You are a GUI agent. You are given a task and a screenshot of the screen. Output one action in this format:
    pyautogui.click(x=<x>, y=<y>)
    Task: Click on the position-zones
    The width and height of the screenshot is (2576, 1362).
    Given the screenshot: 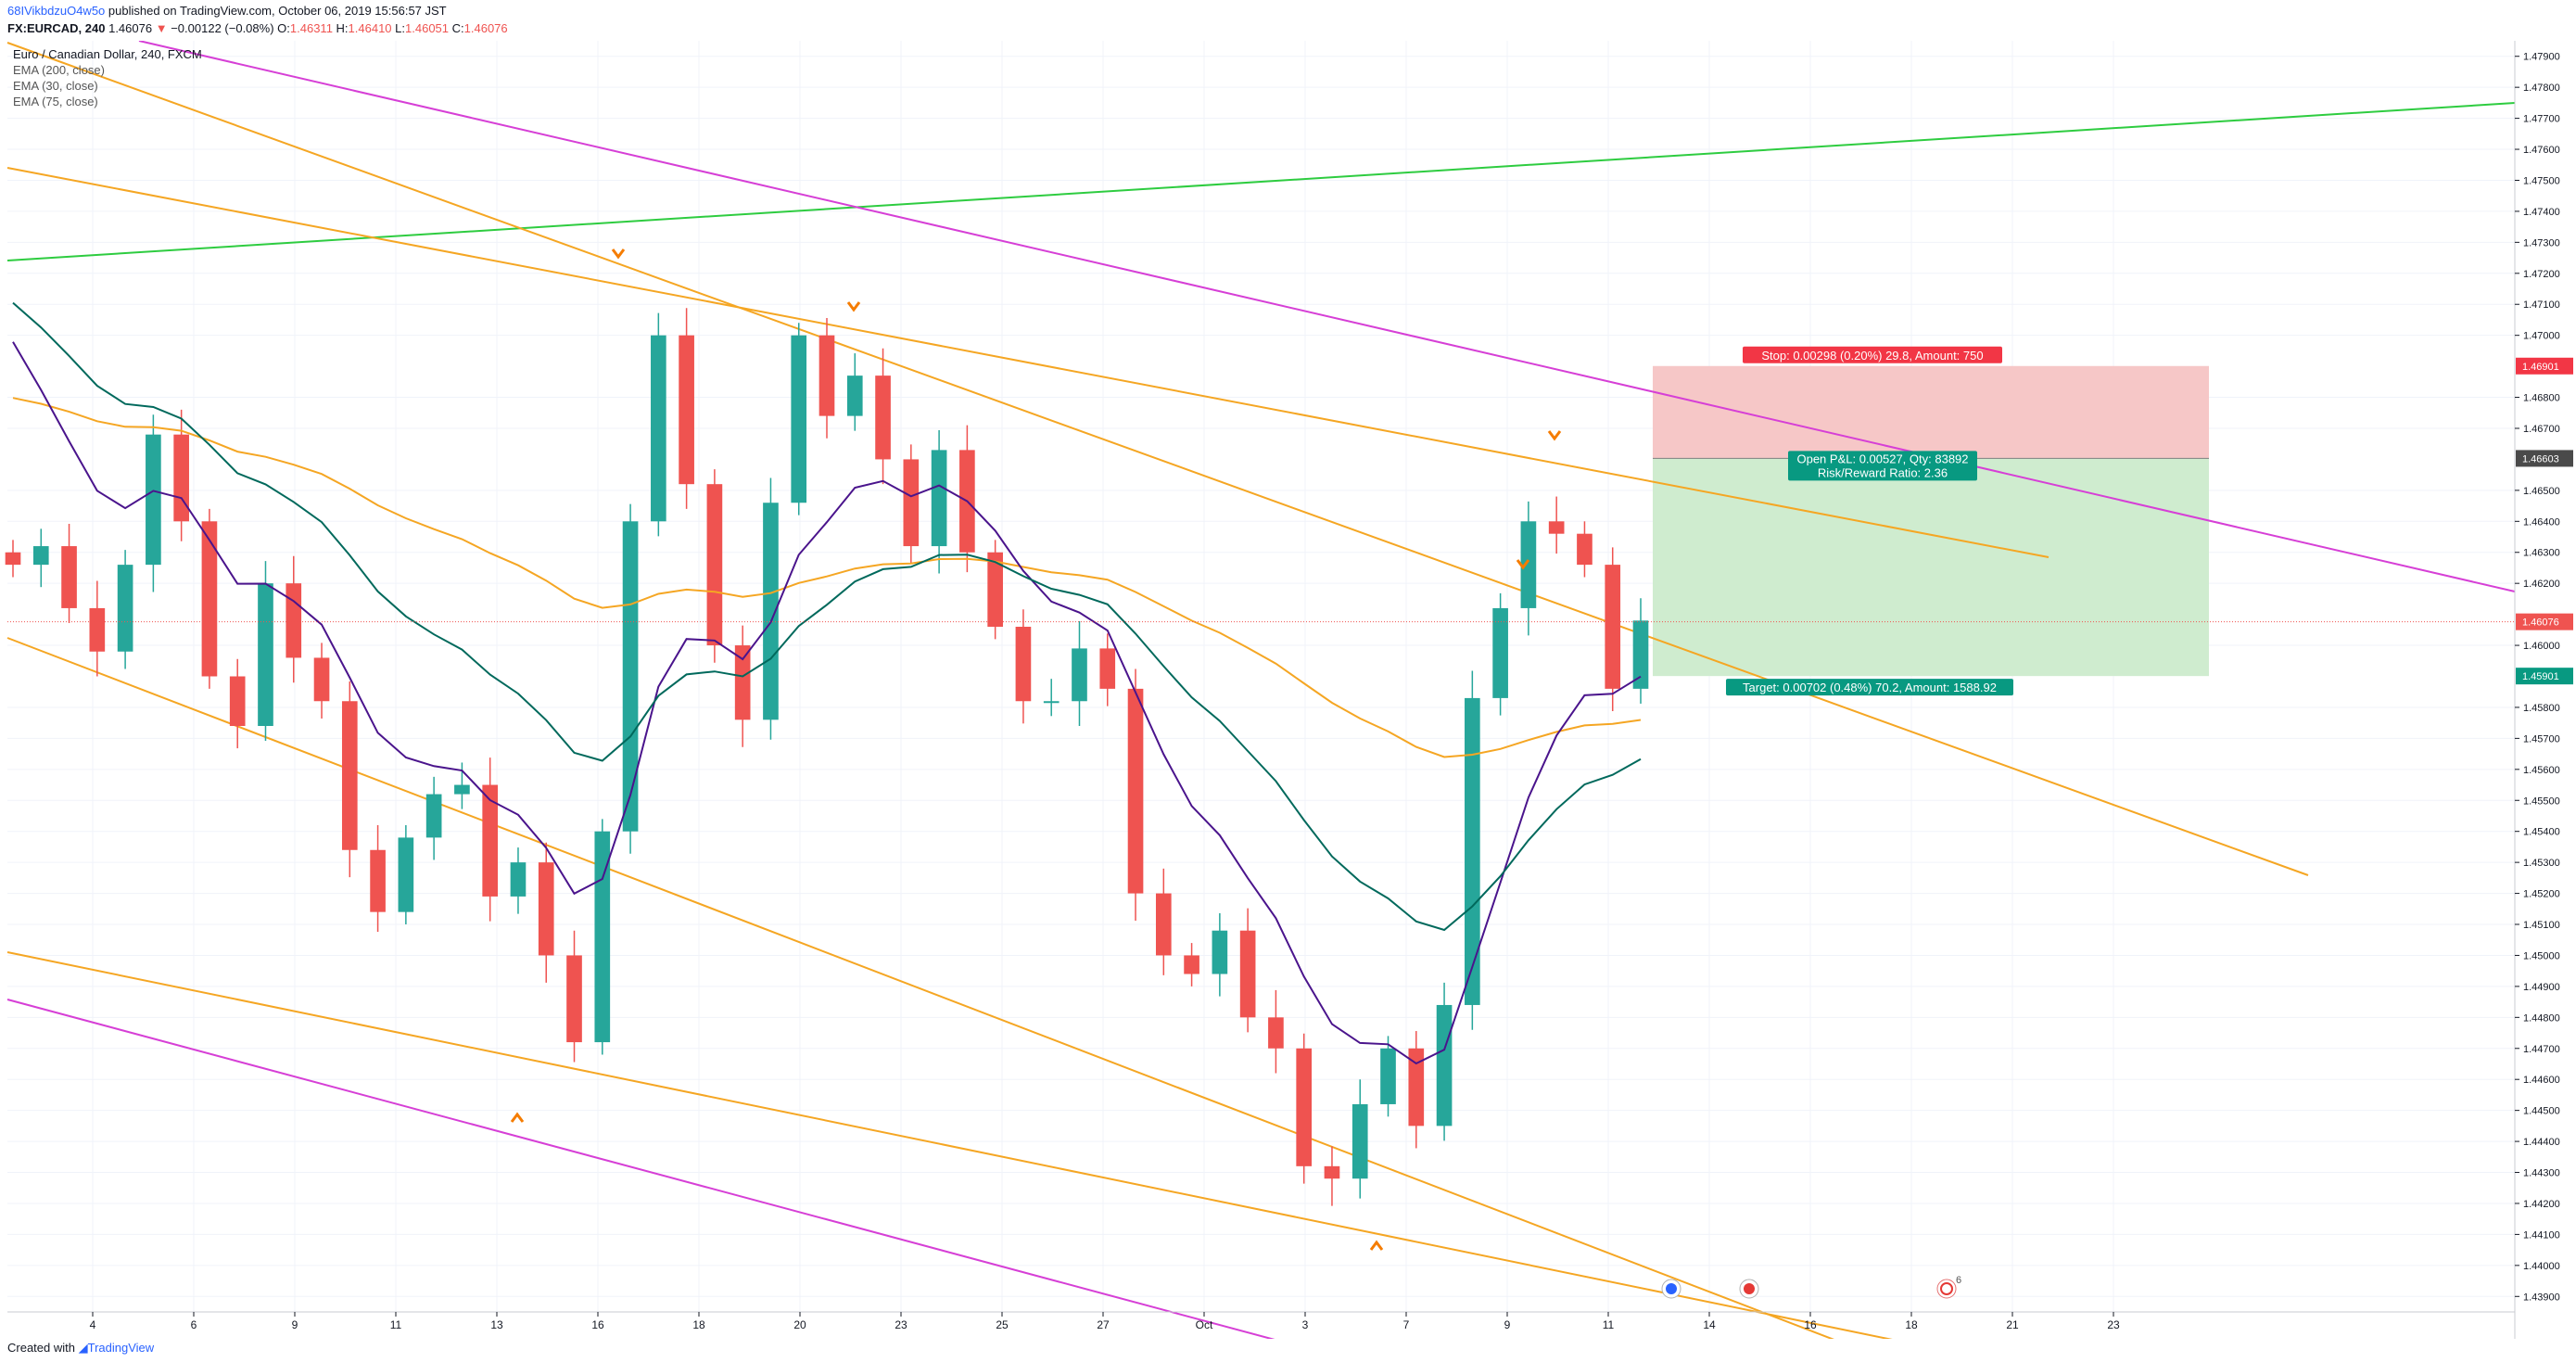 What is the action you would take?
    pyautogui.click(x=1931, y=521)
    